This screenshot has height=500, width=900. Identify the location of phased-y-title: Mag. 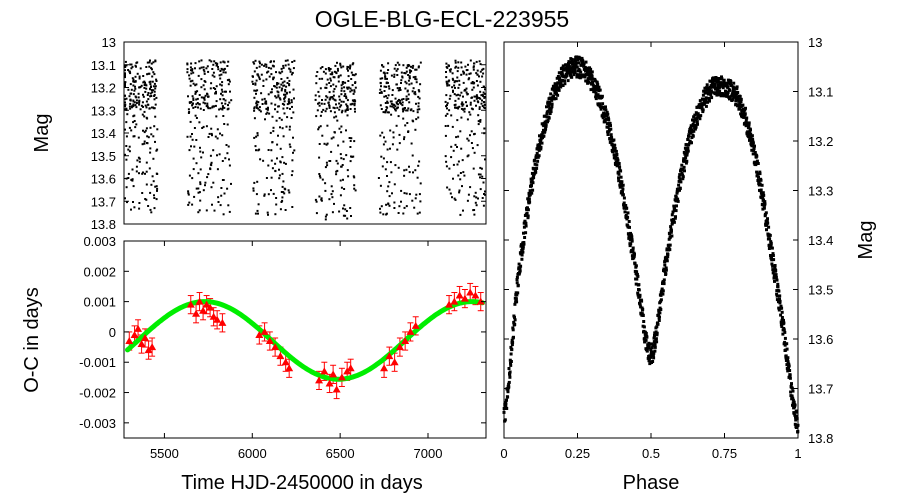
(866, 240).